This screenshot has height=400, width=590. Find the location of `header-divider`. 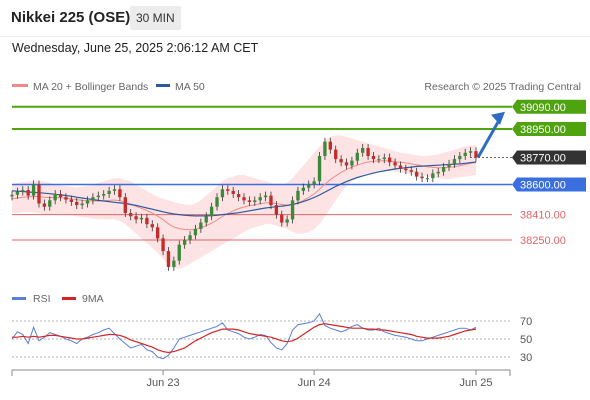

header-divider is located at coordinates (295, 36).